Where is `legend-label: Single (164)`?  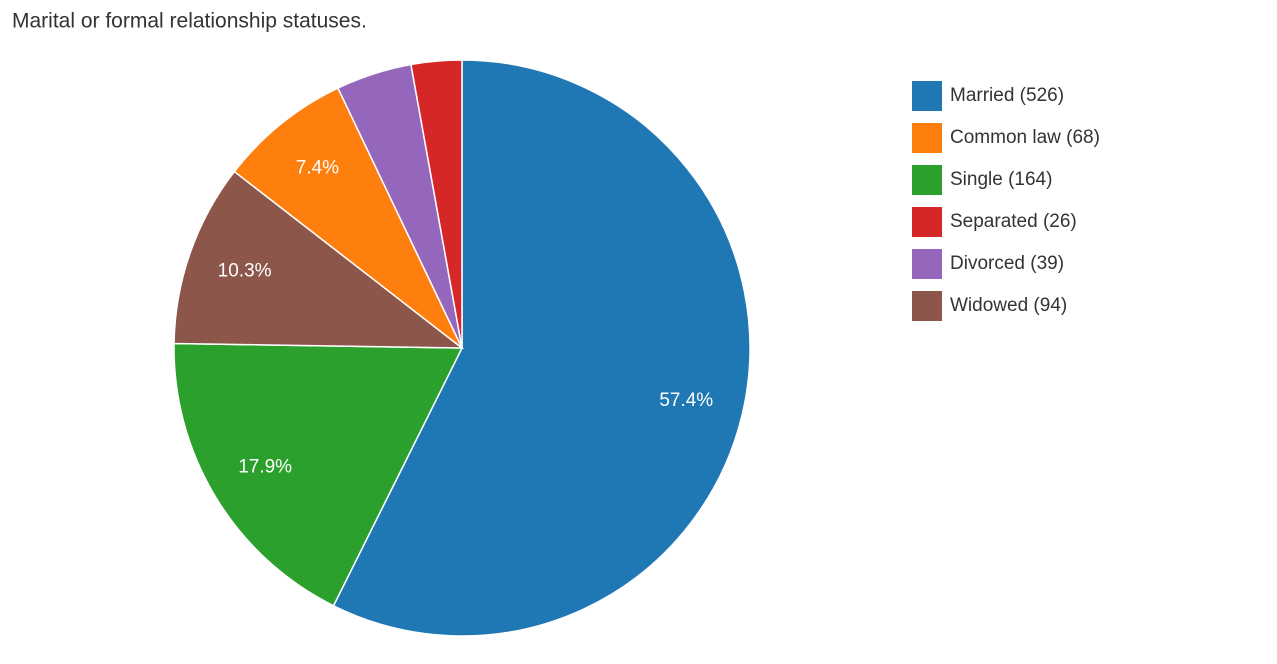
legend-label: Single (164) is located at coordinates (1001, 179).